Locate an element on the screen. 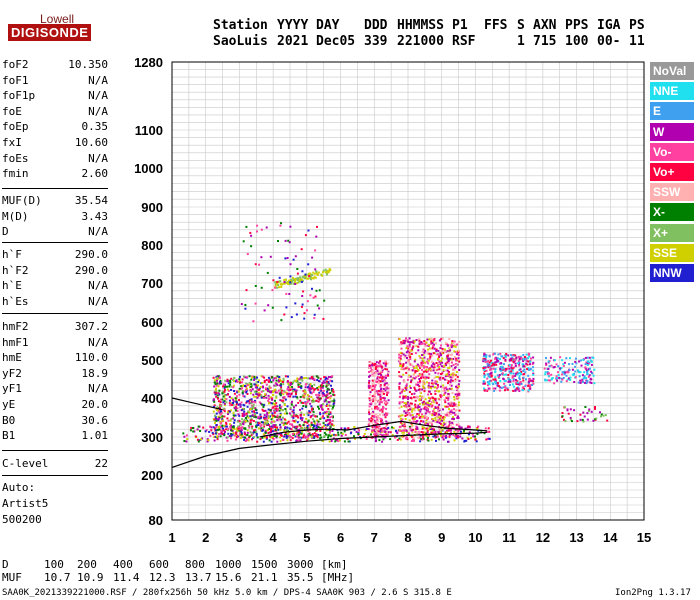 The height and width of the screenshot is (600, 700). x-tick-label: 11 is located at coordinates (509, 537).